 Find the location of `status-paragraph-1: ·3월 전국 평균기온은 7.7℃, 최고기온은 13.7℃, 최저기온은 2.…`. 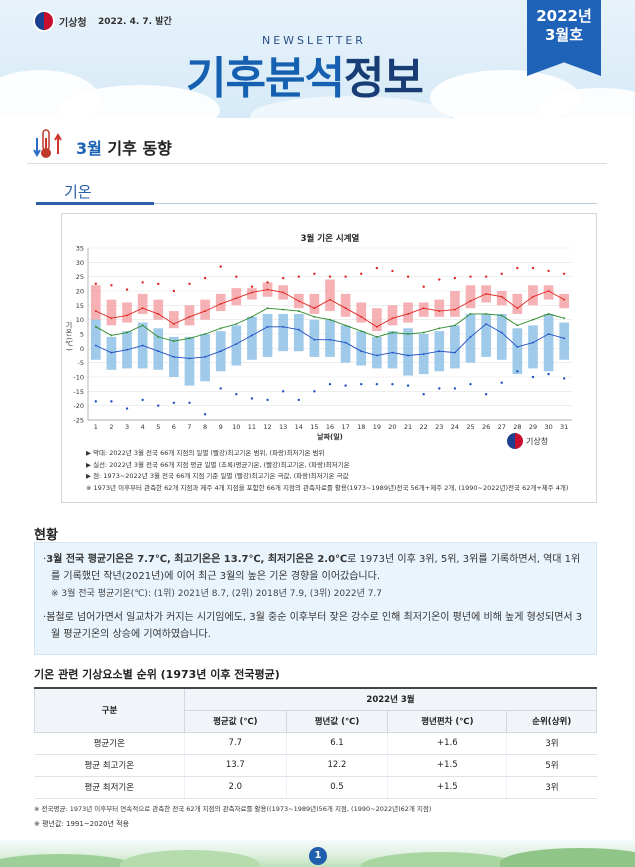

status-paragraph-1: ·3월 전국 평균기온은 7.7℃, 최고기온은 13.7℃, 최저기온은 2.… is located at coordinates (312, 568).